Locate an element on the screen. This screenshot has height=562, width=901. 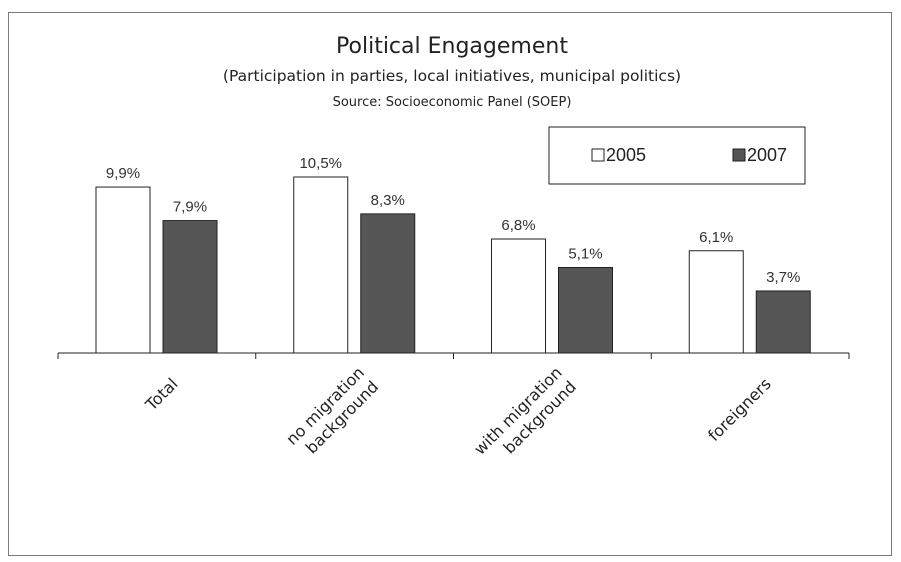
legend-label-2005: 2005 is located at coordinates (626, 155).